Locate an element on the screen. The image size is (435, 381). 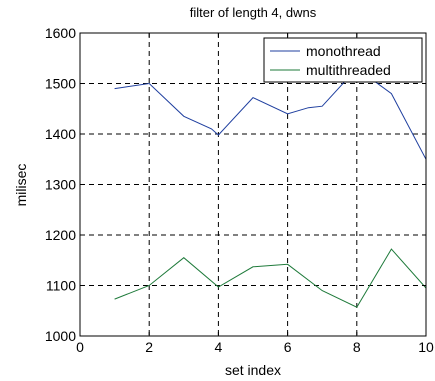
x-tick-label: 6 is located at coordinates (288, 347).